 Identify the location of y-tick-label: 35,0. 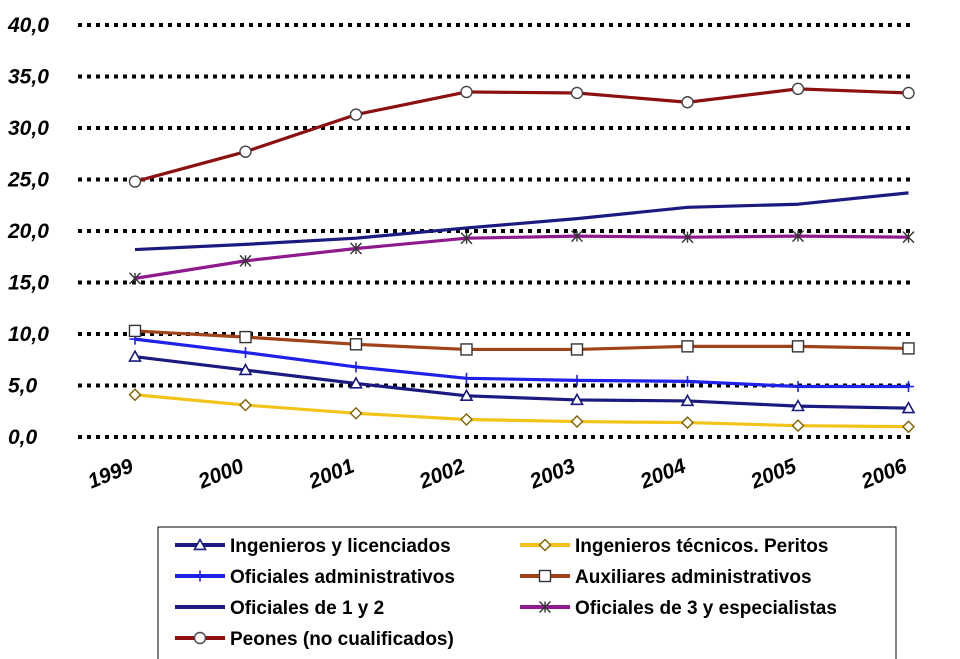
(28, 77).